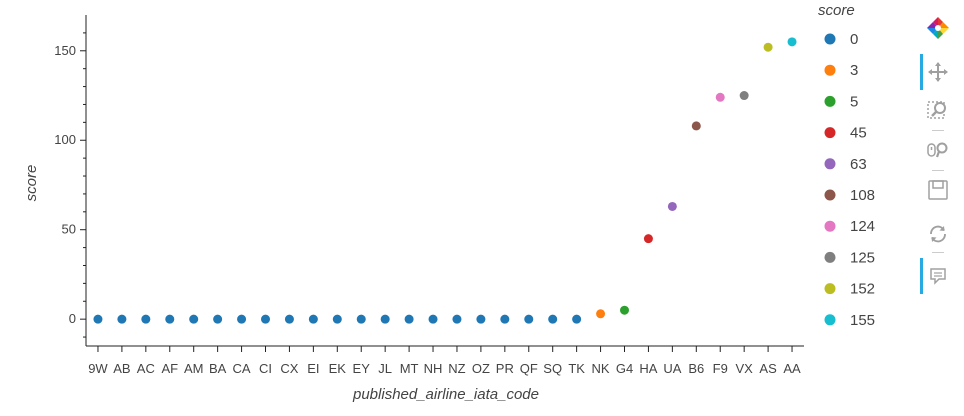 The height and width of the screenshot is (416, 964). Describe the element at coordinates (31, 183) in the screenshot. I see `y-axis-title: score` at that location.